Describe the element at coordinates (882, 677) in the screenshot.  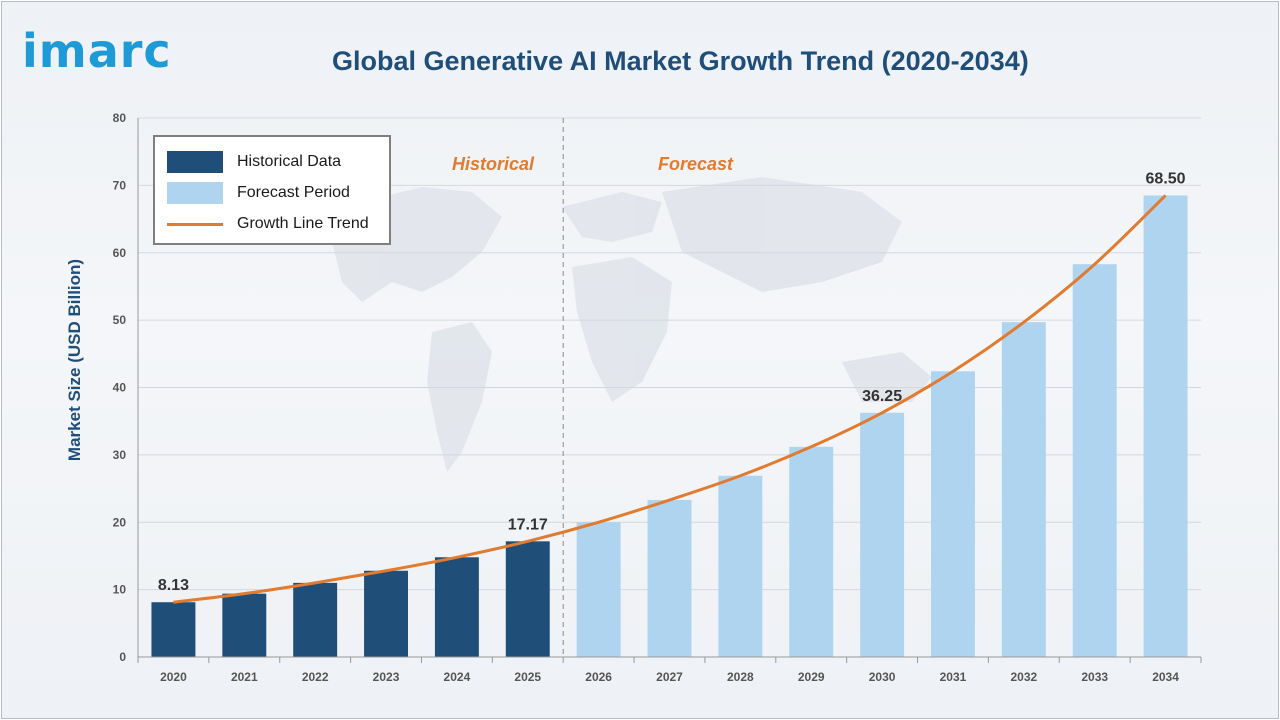
I see `x-tick-label-2030: 2030` at that location.